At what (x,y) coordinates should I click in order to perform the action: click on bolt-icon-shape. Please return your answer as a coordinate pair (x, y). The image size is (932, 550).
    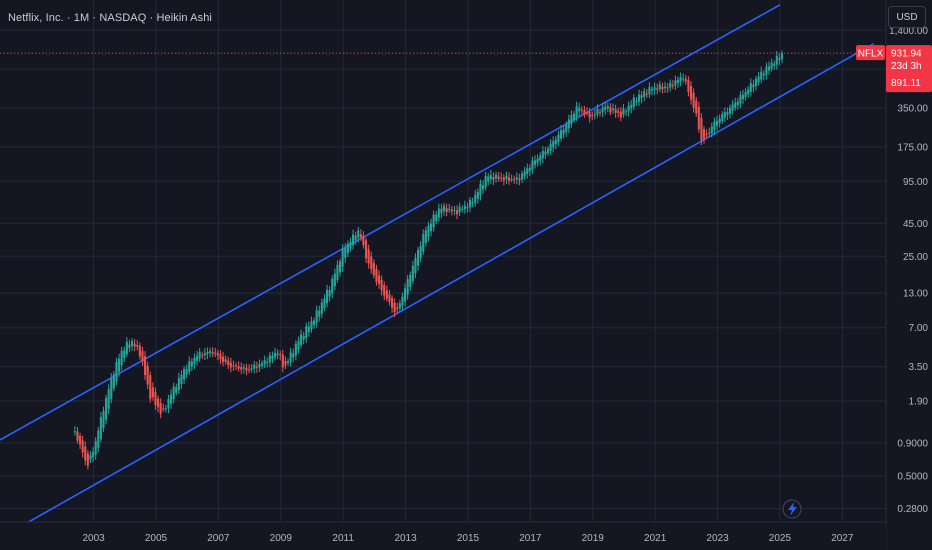
    Looking at the image, I should click on (792, 509).